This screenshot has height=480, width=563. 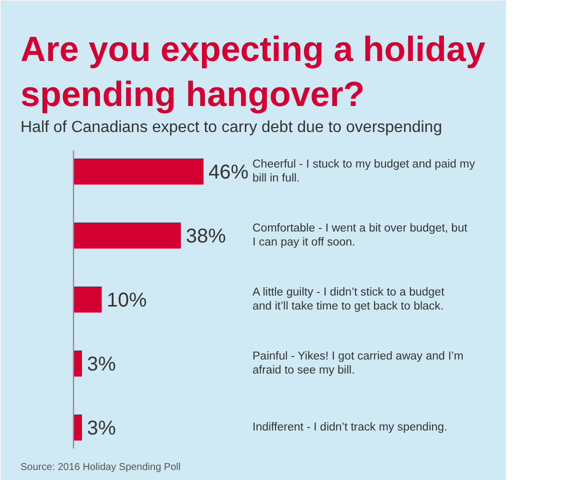 What do you see at coordinates (350, 428) in the screenshot?
I see `y-tick-label: Indifferent - I didn’t track my spending.` at bounding box center [350, 428].